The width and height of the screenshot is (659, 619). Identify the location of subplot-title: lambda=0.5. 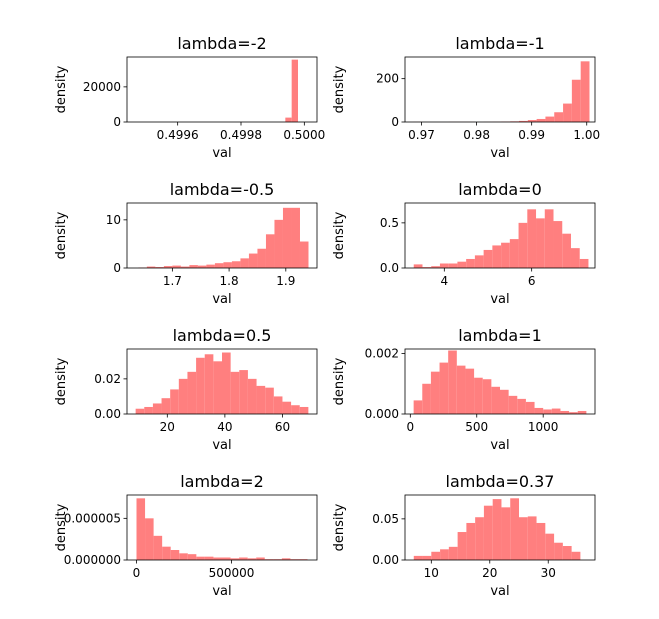
(222, 335).